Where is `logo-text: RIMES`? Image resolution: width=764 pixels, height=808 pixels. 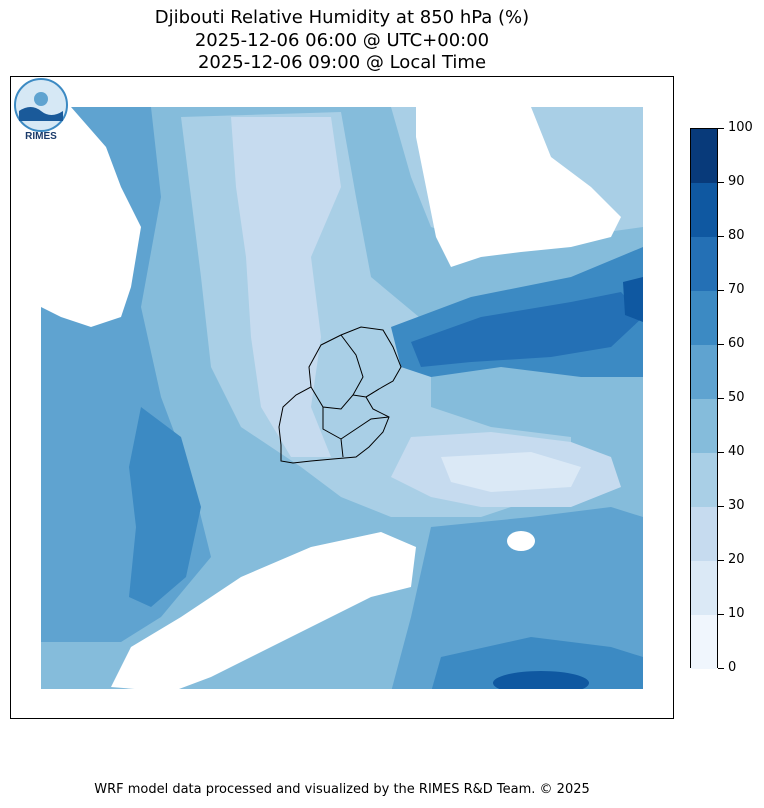
logo-text: RIMES is located at coordinates (41, 136).